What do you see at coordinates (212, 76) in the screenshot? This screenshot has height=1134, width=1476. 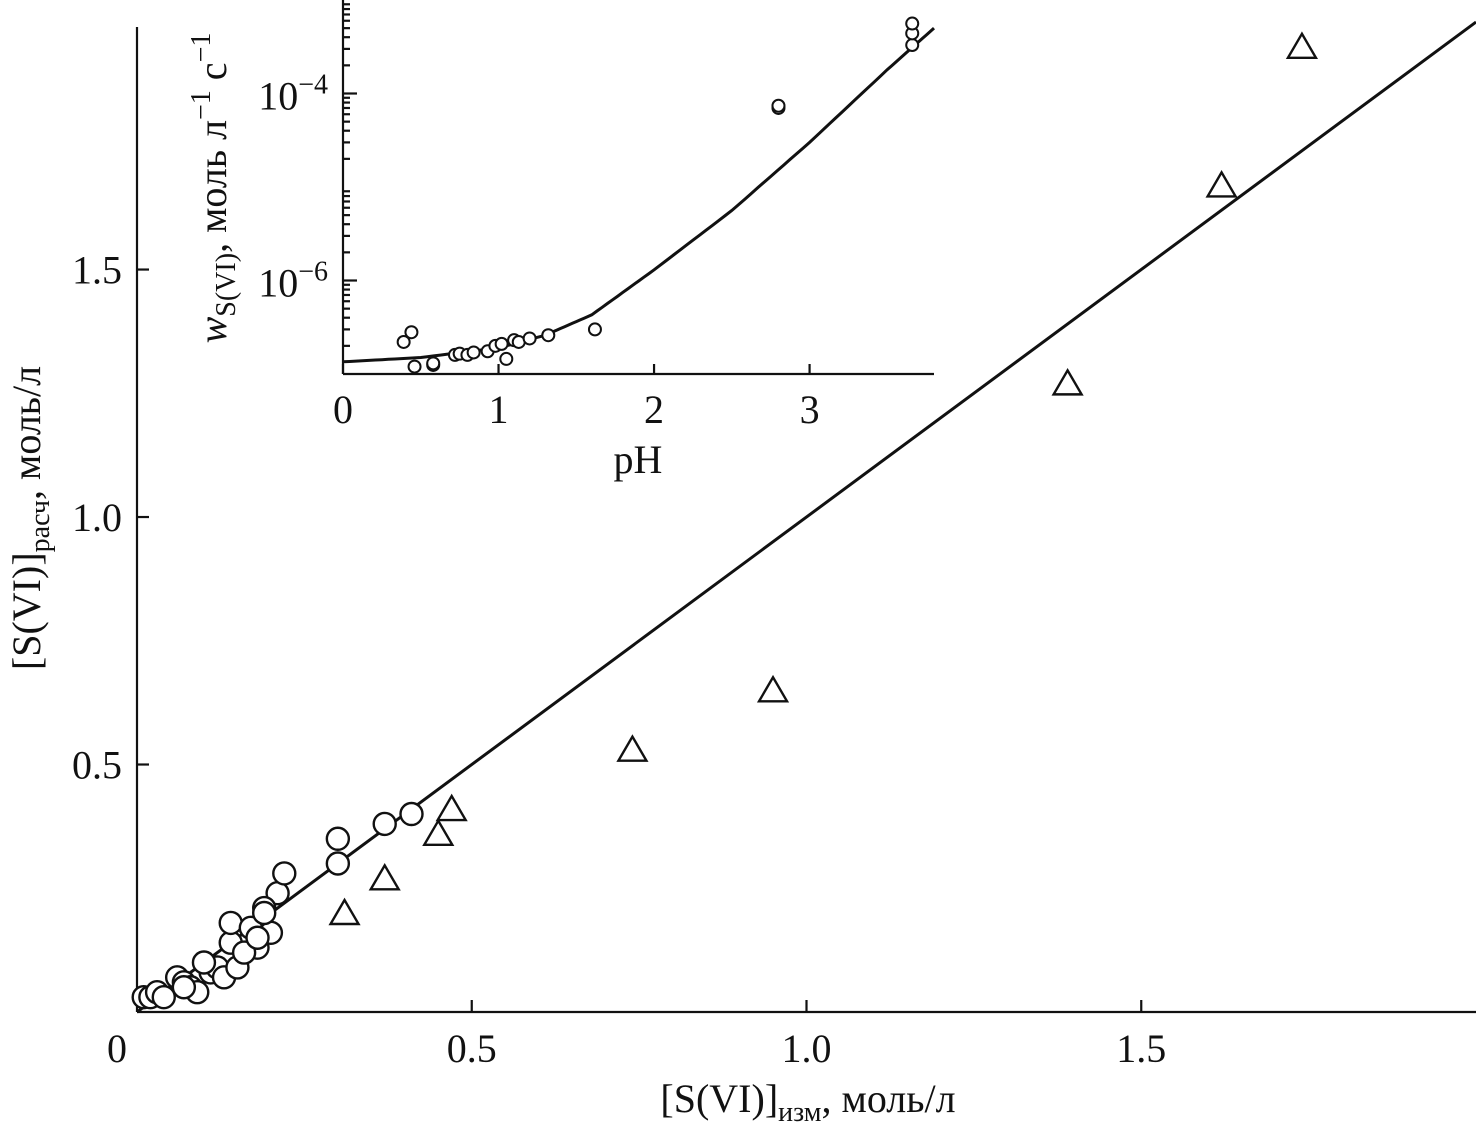 I see `inset-y-label-mid: с` at bounding box center [212, 76].